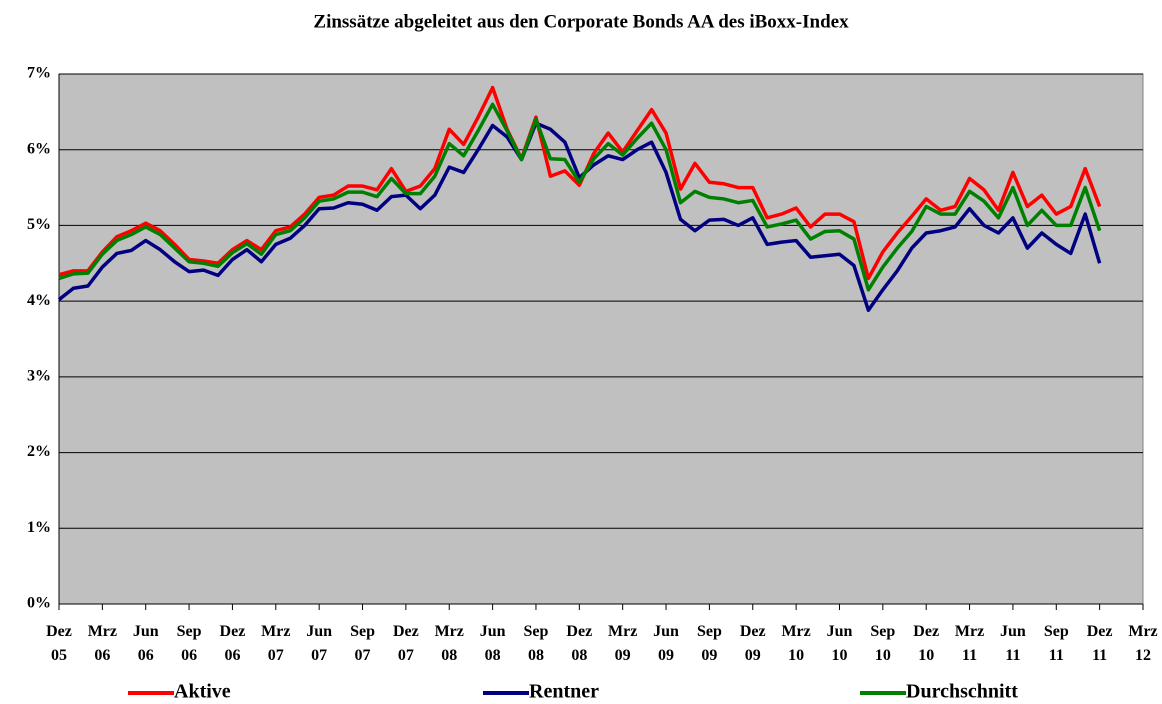  I want to click on x-tick-label: Mrz 11, so click(969, 643).